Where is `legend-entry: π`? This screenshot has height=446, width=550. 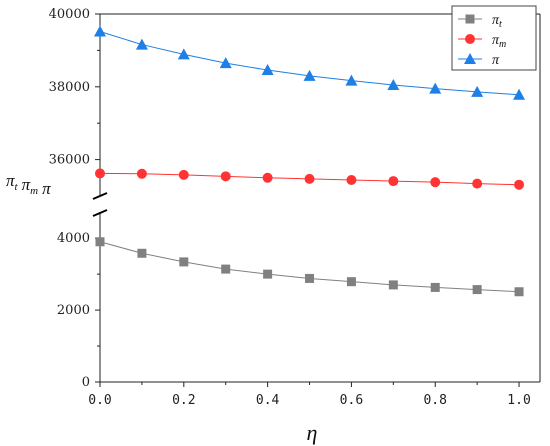 legend-entry: π is located at coordinates (479, 60).